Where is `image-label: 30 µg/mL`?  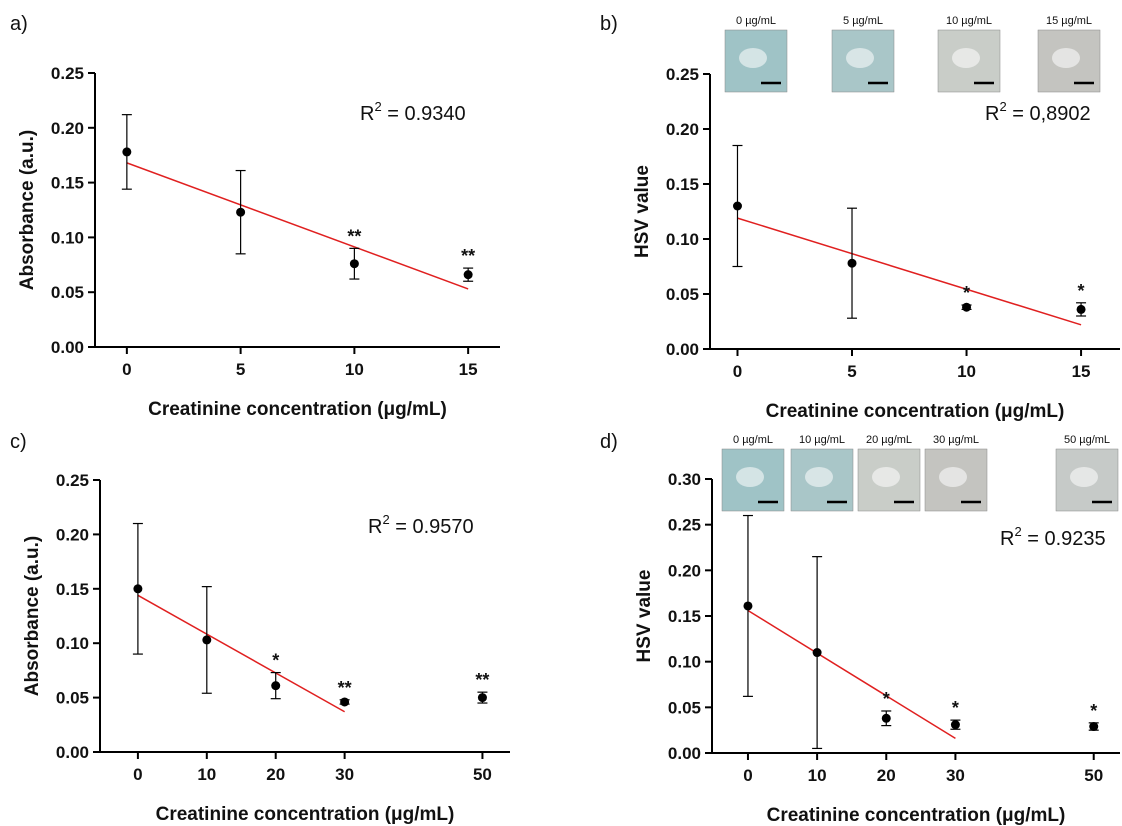 image-label: 30 µg/mL is located at coordinates (956, 440).